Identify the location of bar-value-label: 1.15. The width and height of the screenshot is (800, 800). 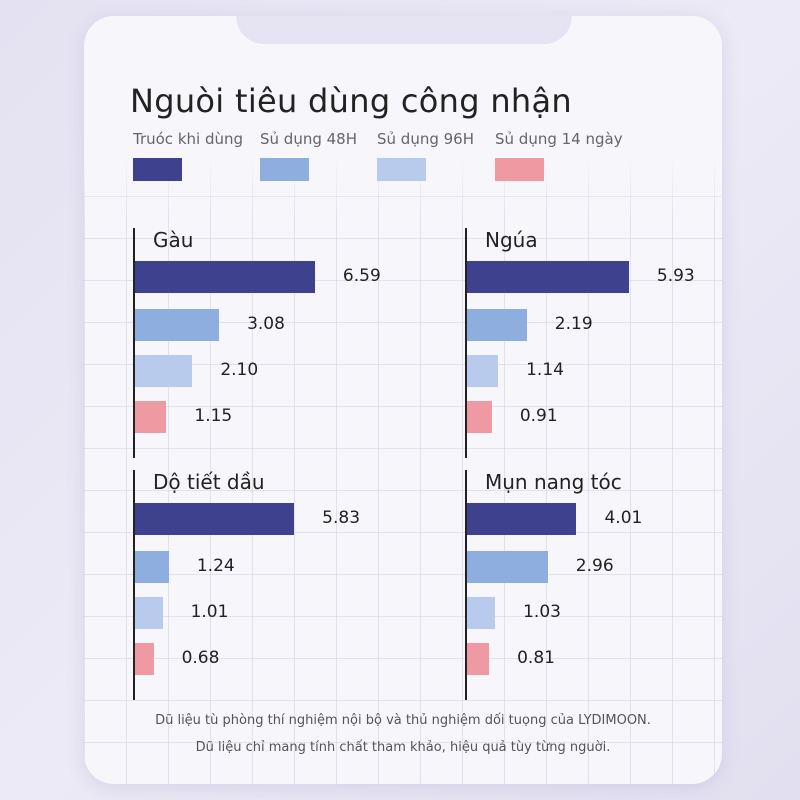
(213, 416).